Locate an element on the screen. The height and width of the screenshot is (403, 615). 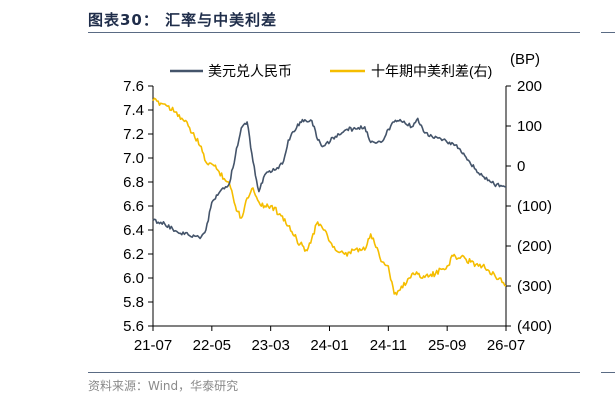
x-tick-label: 24-11 is located at coordinates (388, 345).